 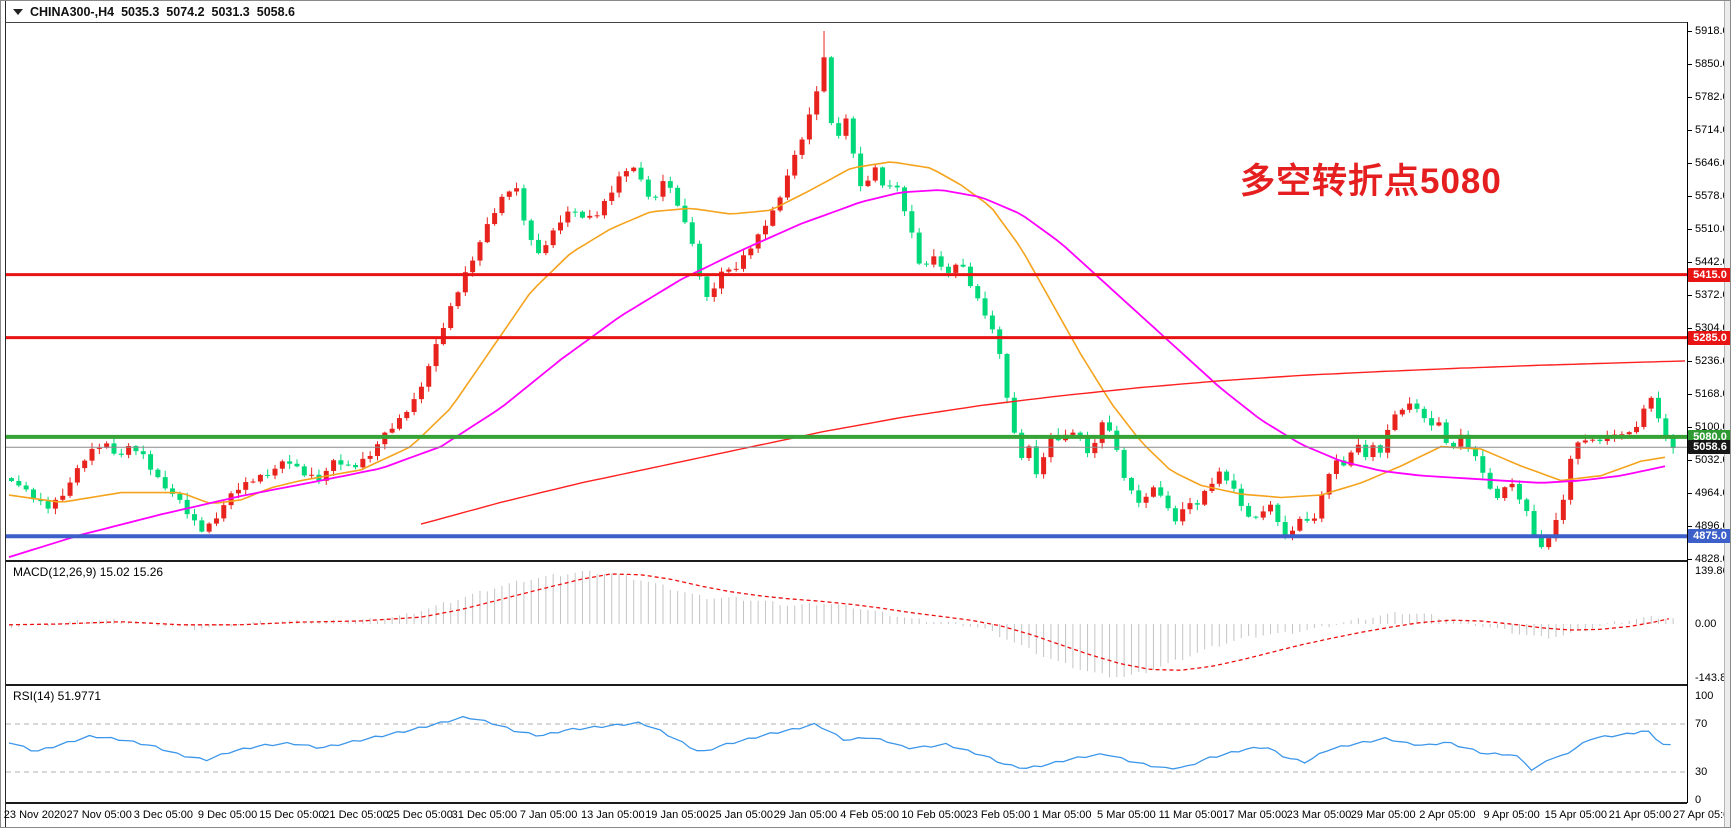 I want to click on macd-signal-line, so click(x=839, y=622).